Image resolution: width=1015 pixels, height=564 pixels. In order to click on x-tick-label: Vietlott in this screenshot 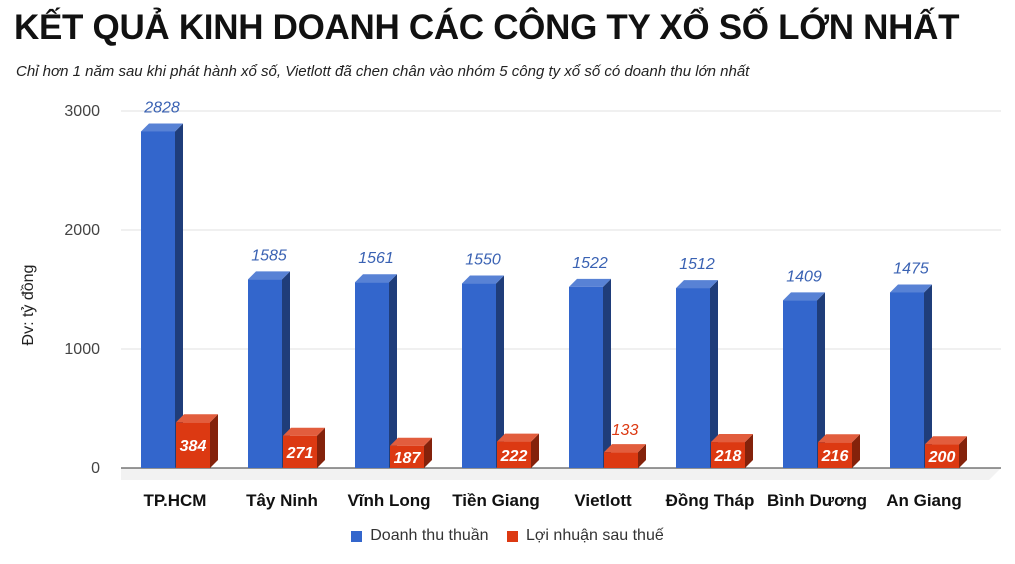, I will do `click(603, 500)`.